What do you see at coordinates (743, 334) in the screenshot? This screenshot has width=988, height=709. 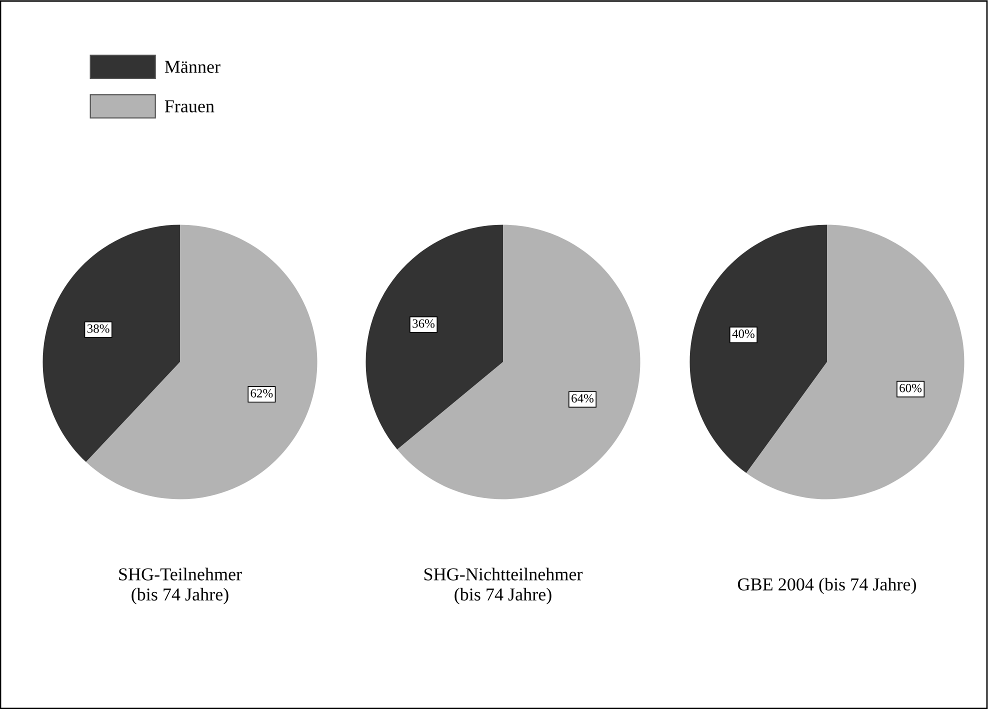 I see `data-label: 40%` at bounding box center [743, 334].